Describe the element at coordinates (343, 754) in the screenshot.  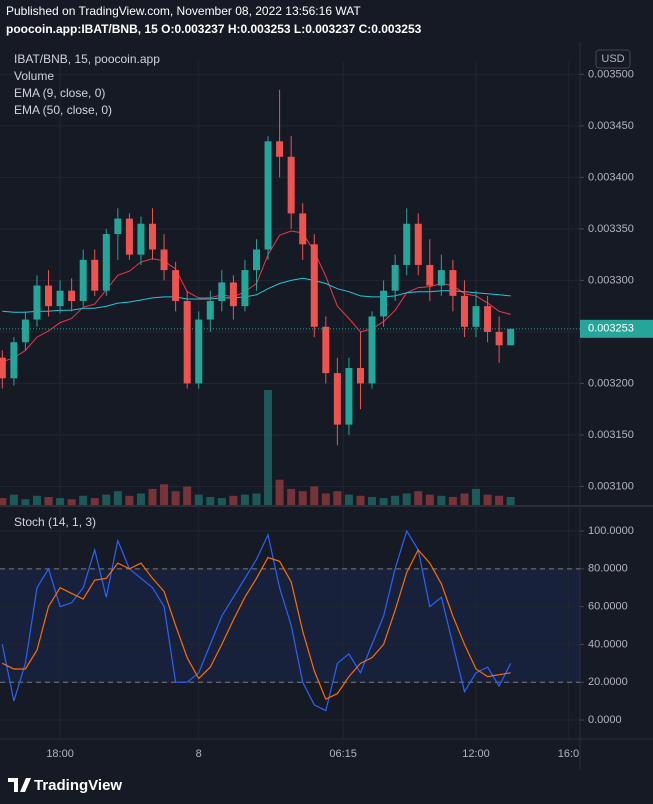
I see `x-tick-label: 06:15` at that location.